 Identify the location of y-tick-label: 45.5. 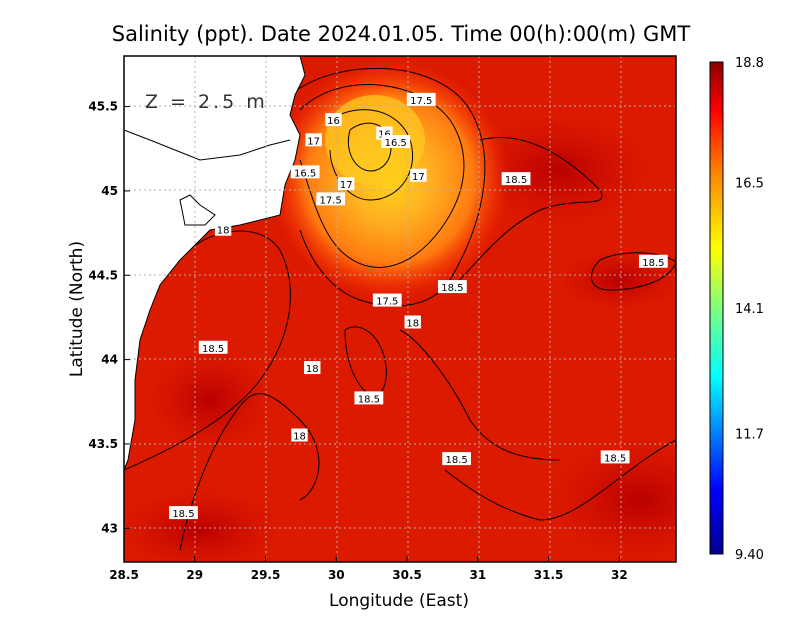
(103, 107).